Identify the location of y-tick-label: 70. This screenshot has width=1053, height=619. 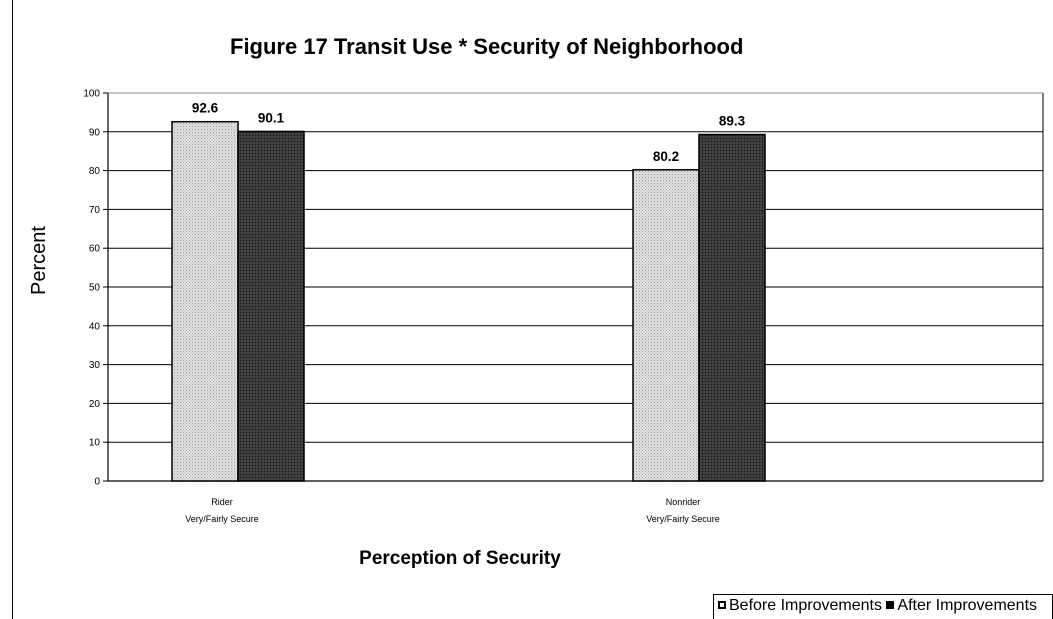
(95, 210).